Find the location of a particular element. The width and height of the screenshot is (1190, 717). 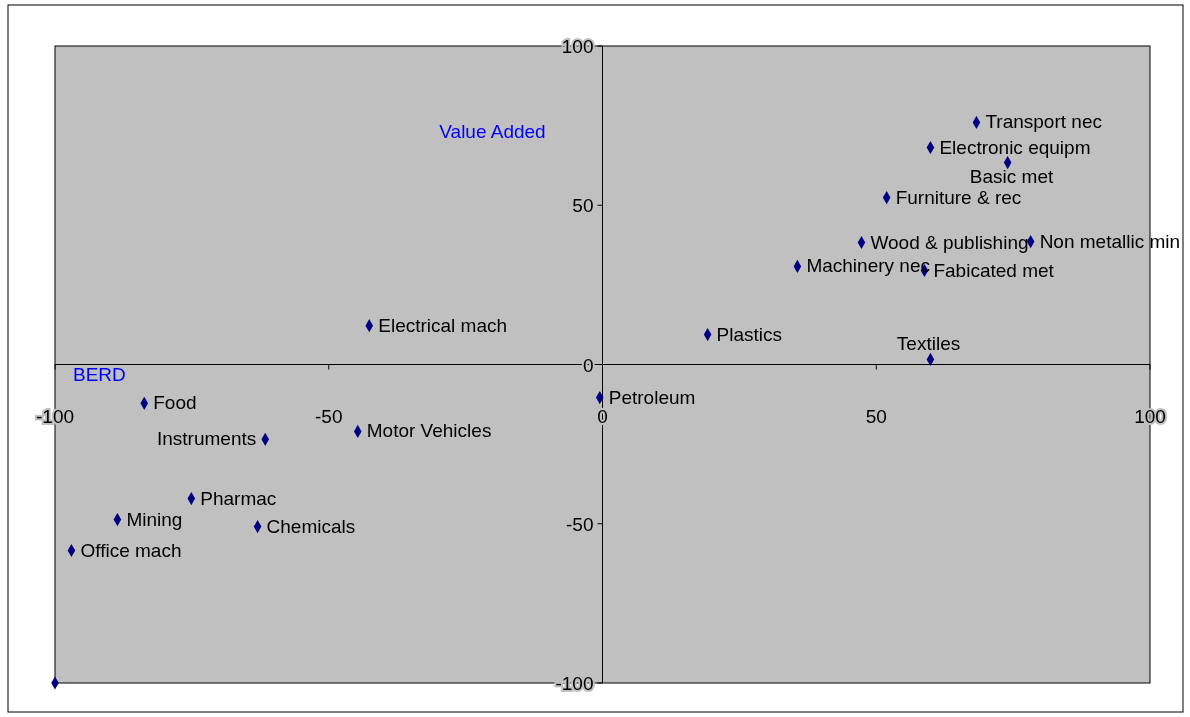

x-tick-label: -50 is located at coordinates (329, 416).